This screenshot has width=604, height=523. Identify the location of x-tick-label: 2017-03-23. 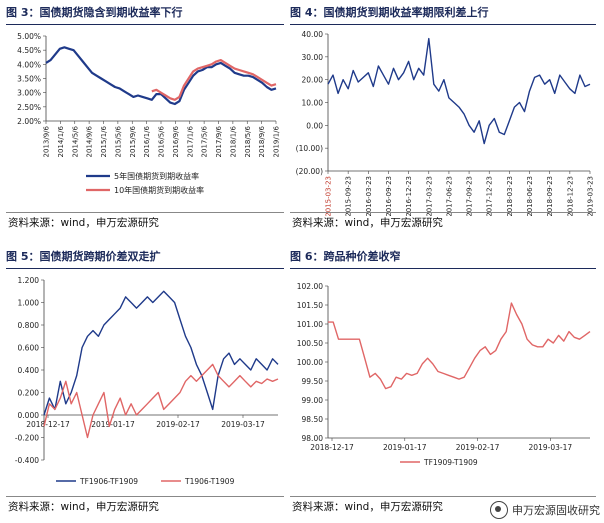
(429, 196).